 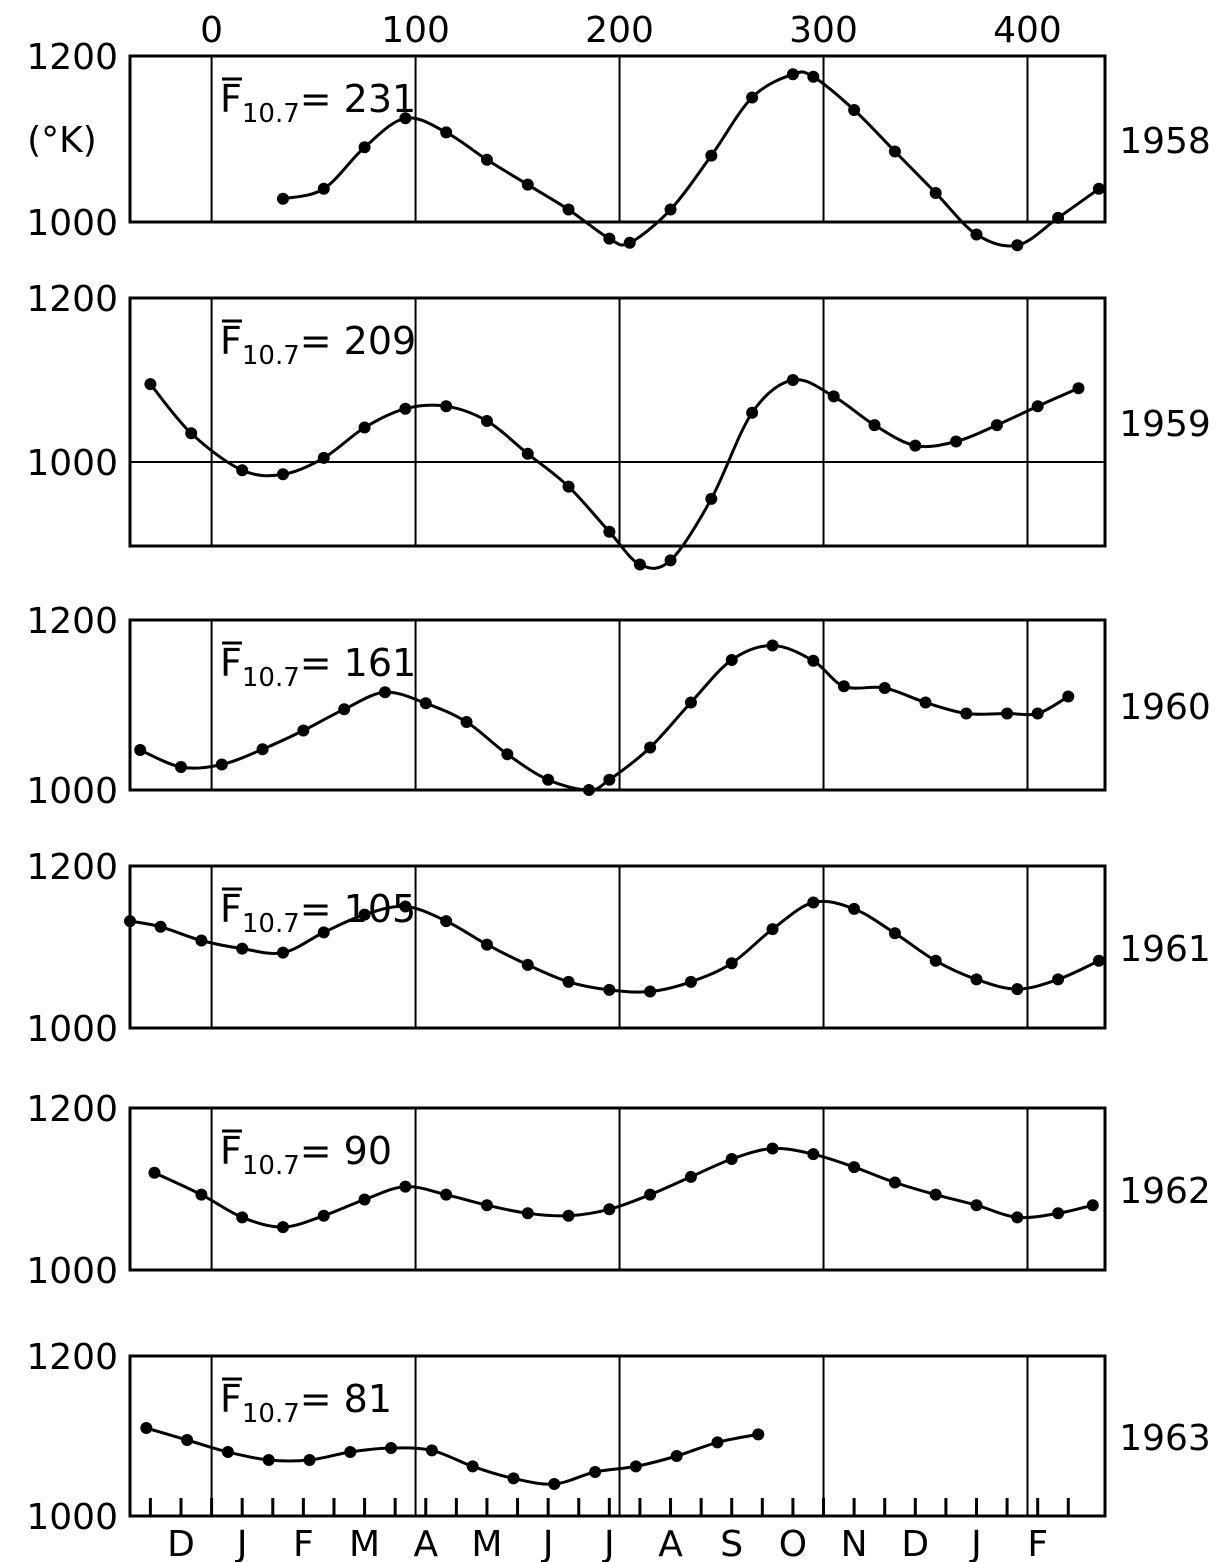 I want to click on panel-1958: 1000 1200 1958 F10.7= 231, so click(x=618, y=144).